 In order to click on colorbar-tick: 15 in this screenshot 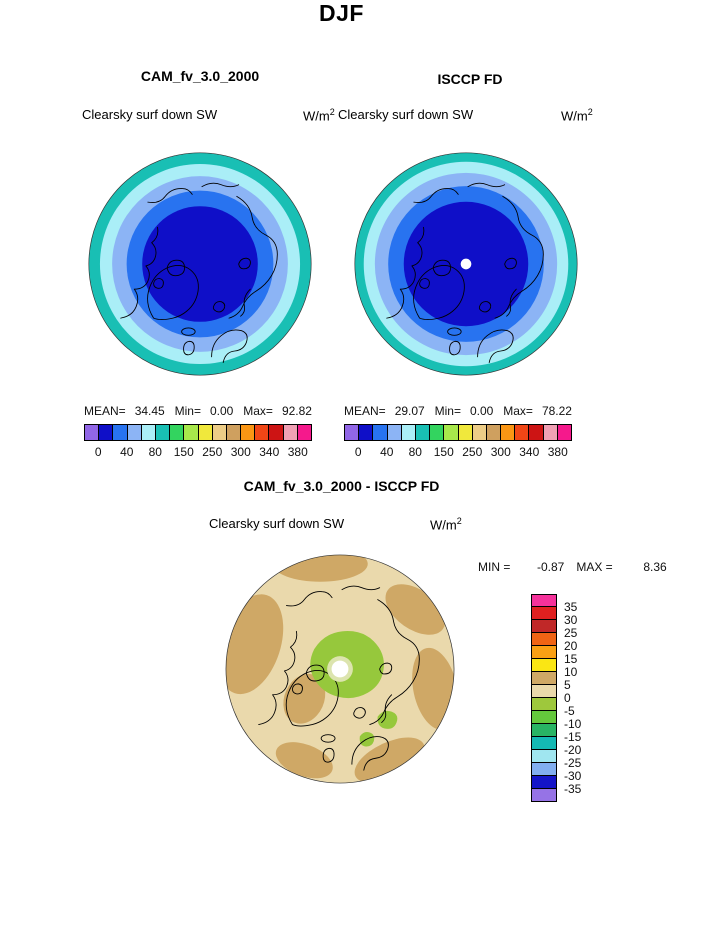, I will do `click(571, 659)`.